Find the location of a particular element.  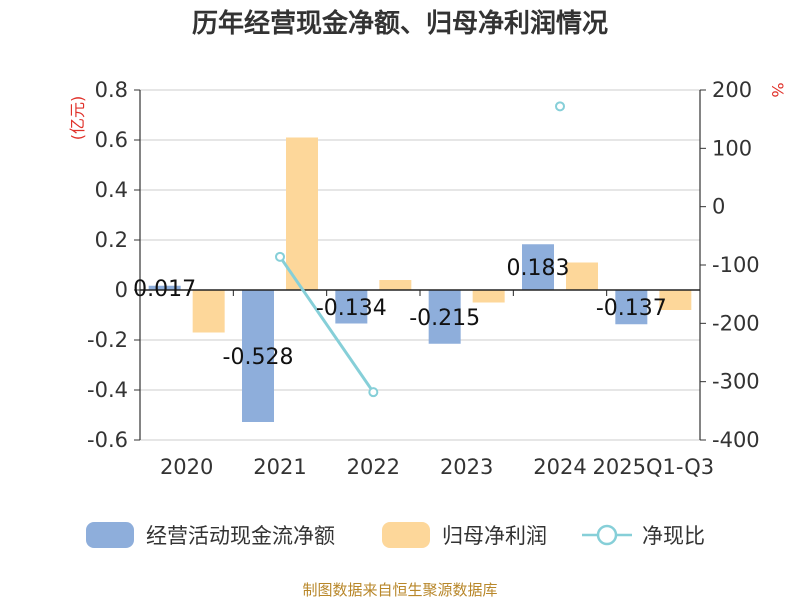

cashflow-value-label-2020: 0.017 is located at coordinates (164, 289).